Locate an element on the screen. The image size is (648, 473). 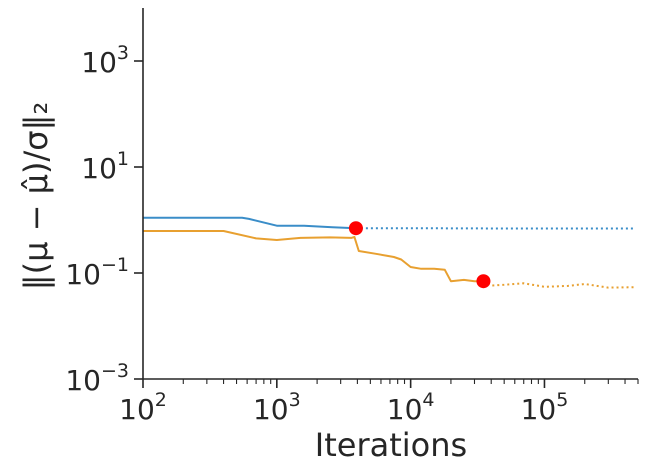
series-1-line-solid is located at coordinates (249, 223).